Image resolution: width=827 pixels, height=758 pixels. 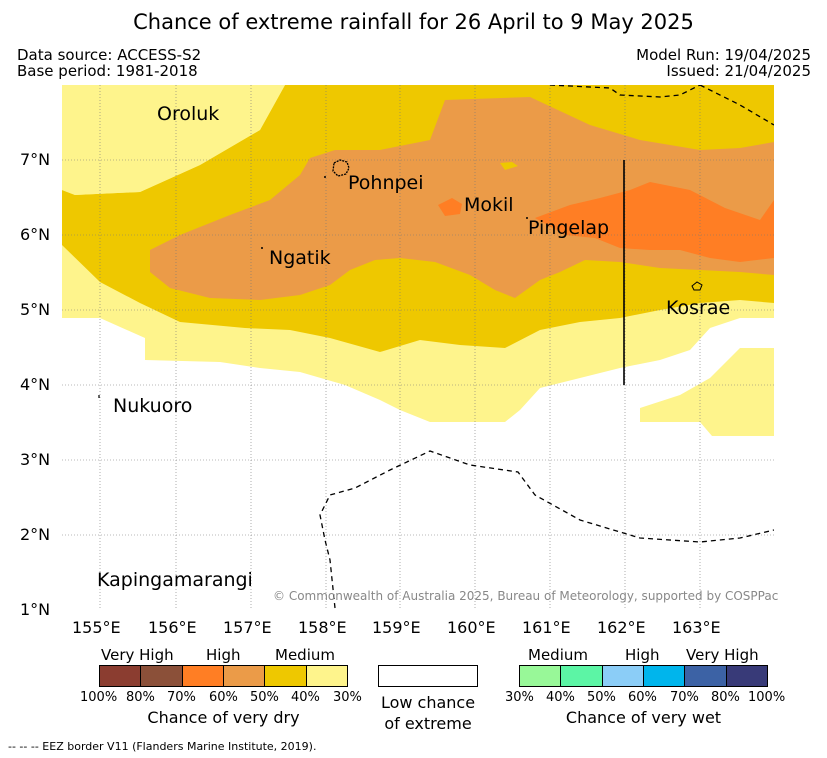 What do you see at coordinates (725, 697) in the screenshot?
I see `wet-tick-80: 80%` at bounding box center [725, 697].